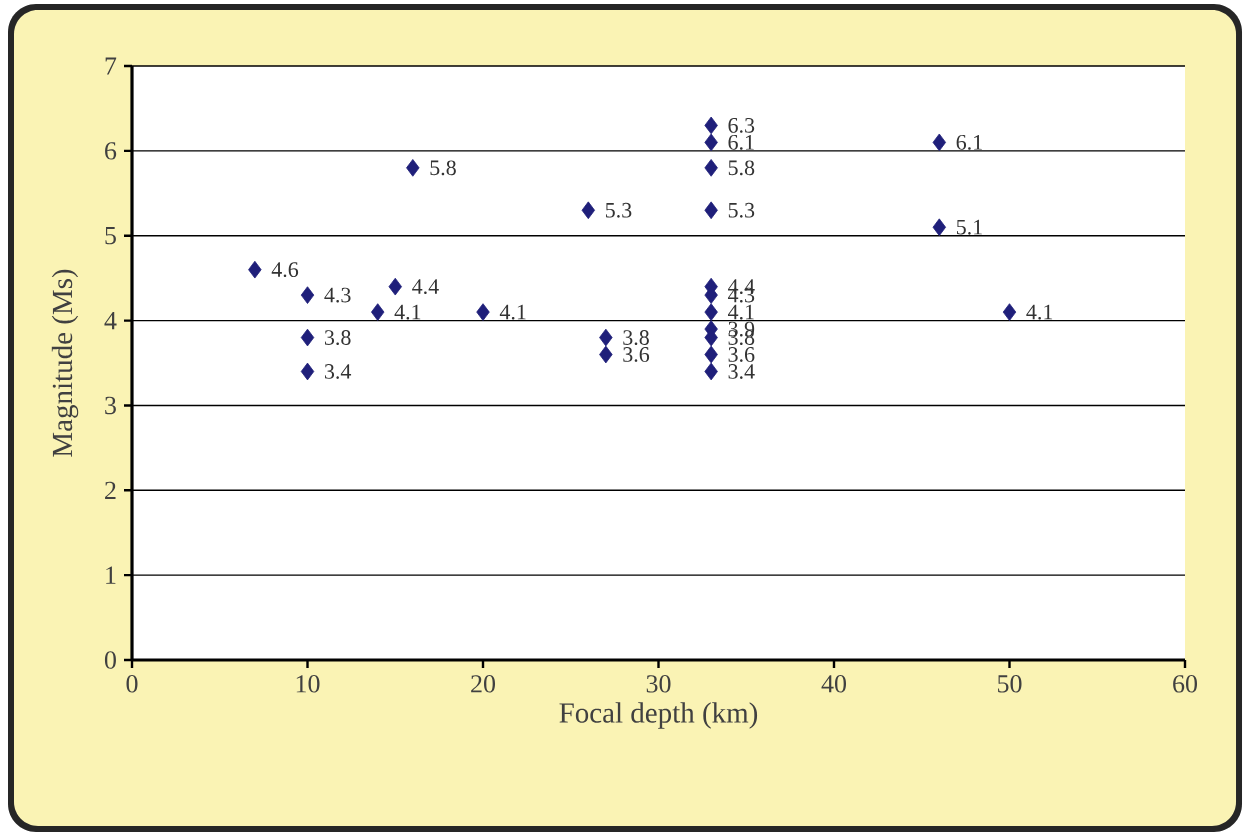 This screenshot has height=836, width=1246. I want to click on y-axis-title: Magnitude (Ms), so click(65, 363).